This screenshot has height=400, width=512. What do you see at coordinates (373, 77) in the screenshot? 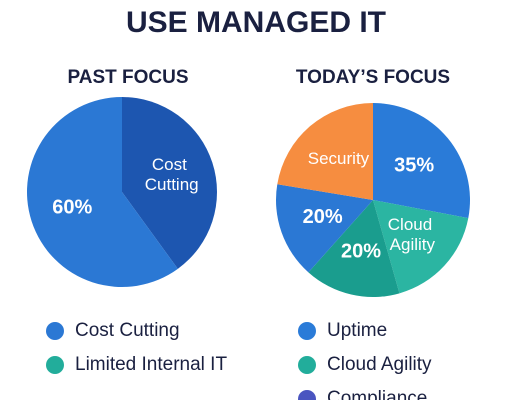
I see `chart-title: TODAY’S FOCUS` at bounding box center [373, 77].